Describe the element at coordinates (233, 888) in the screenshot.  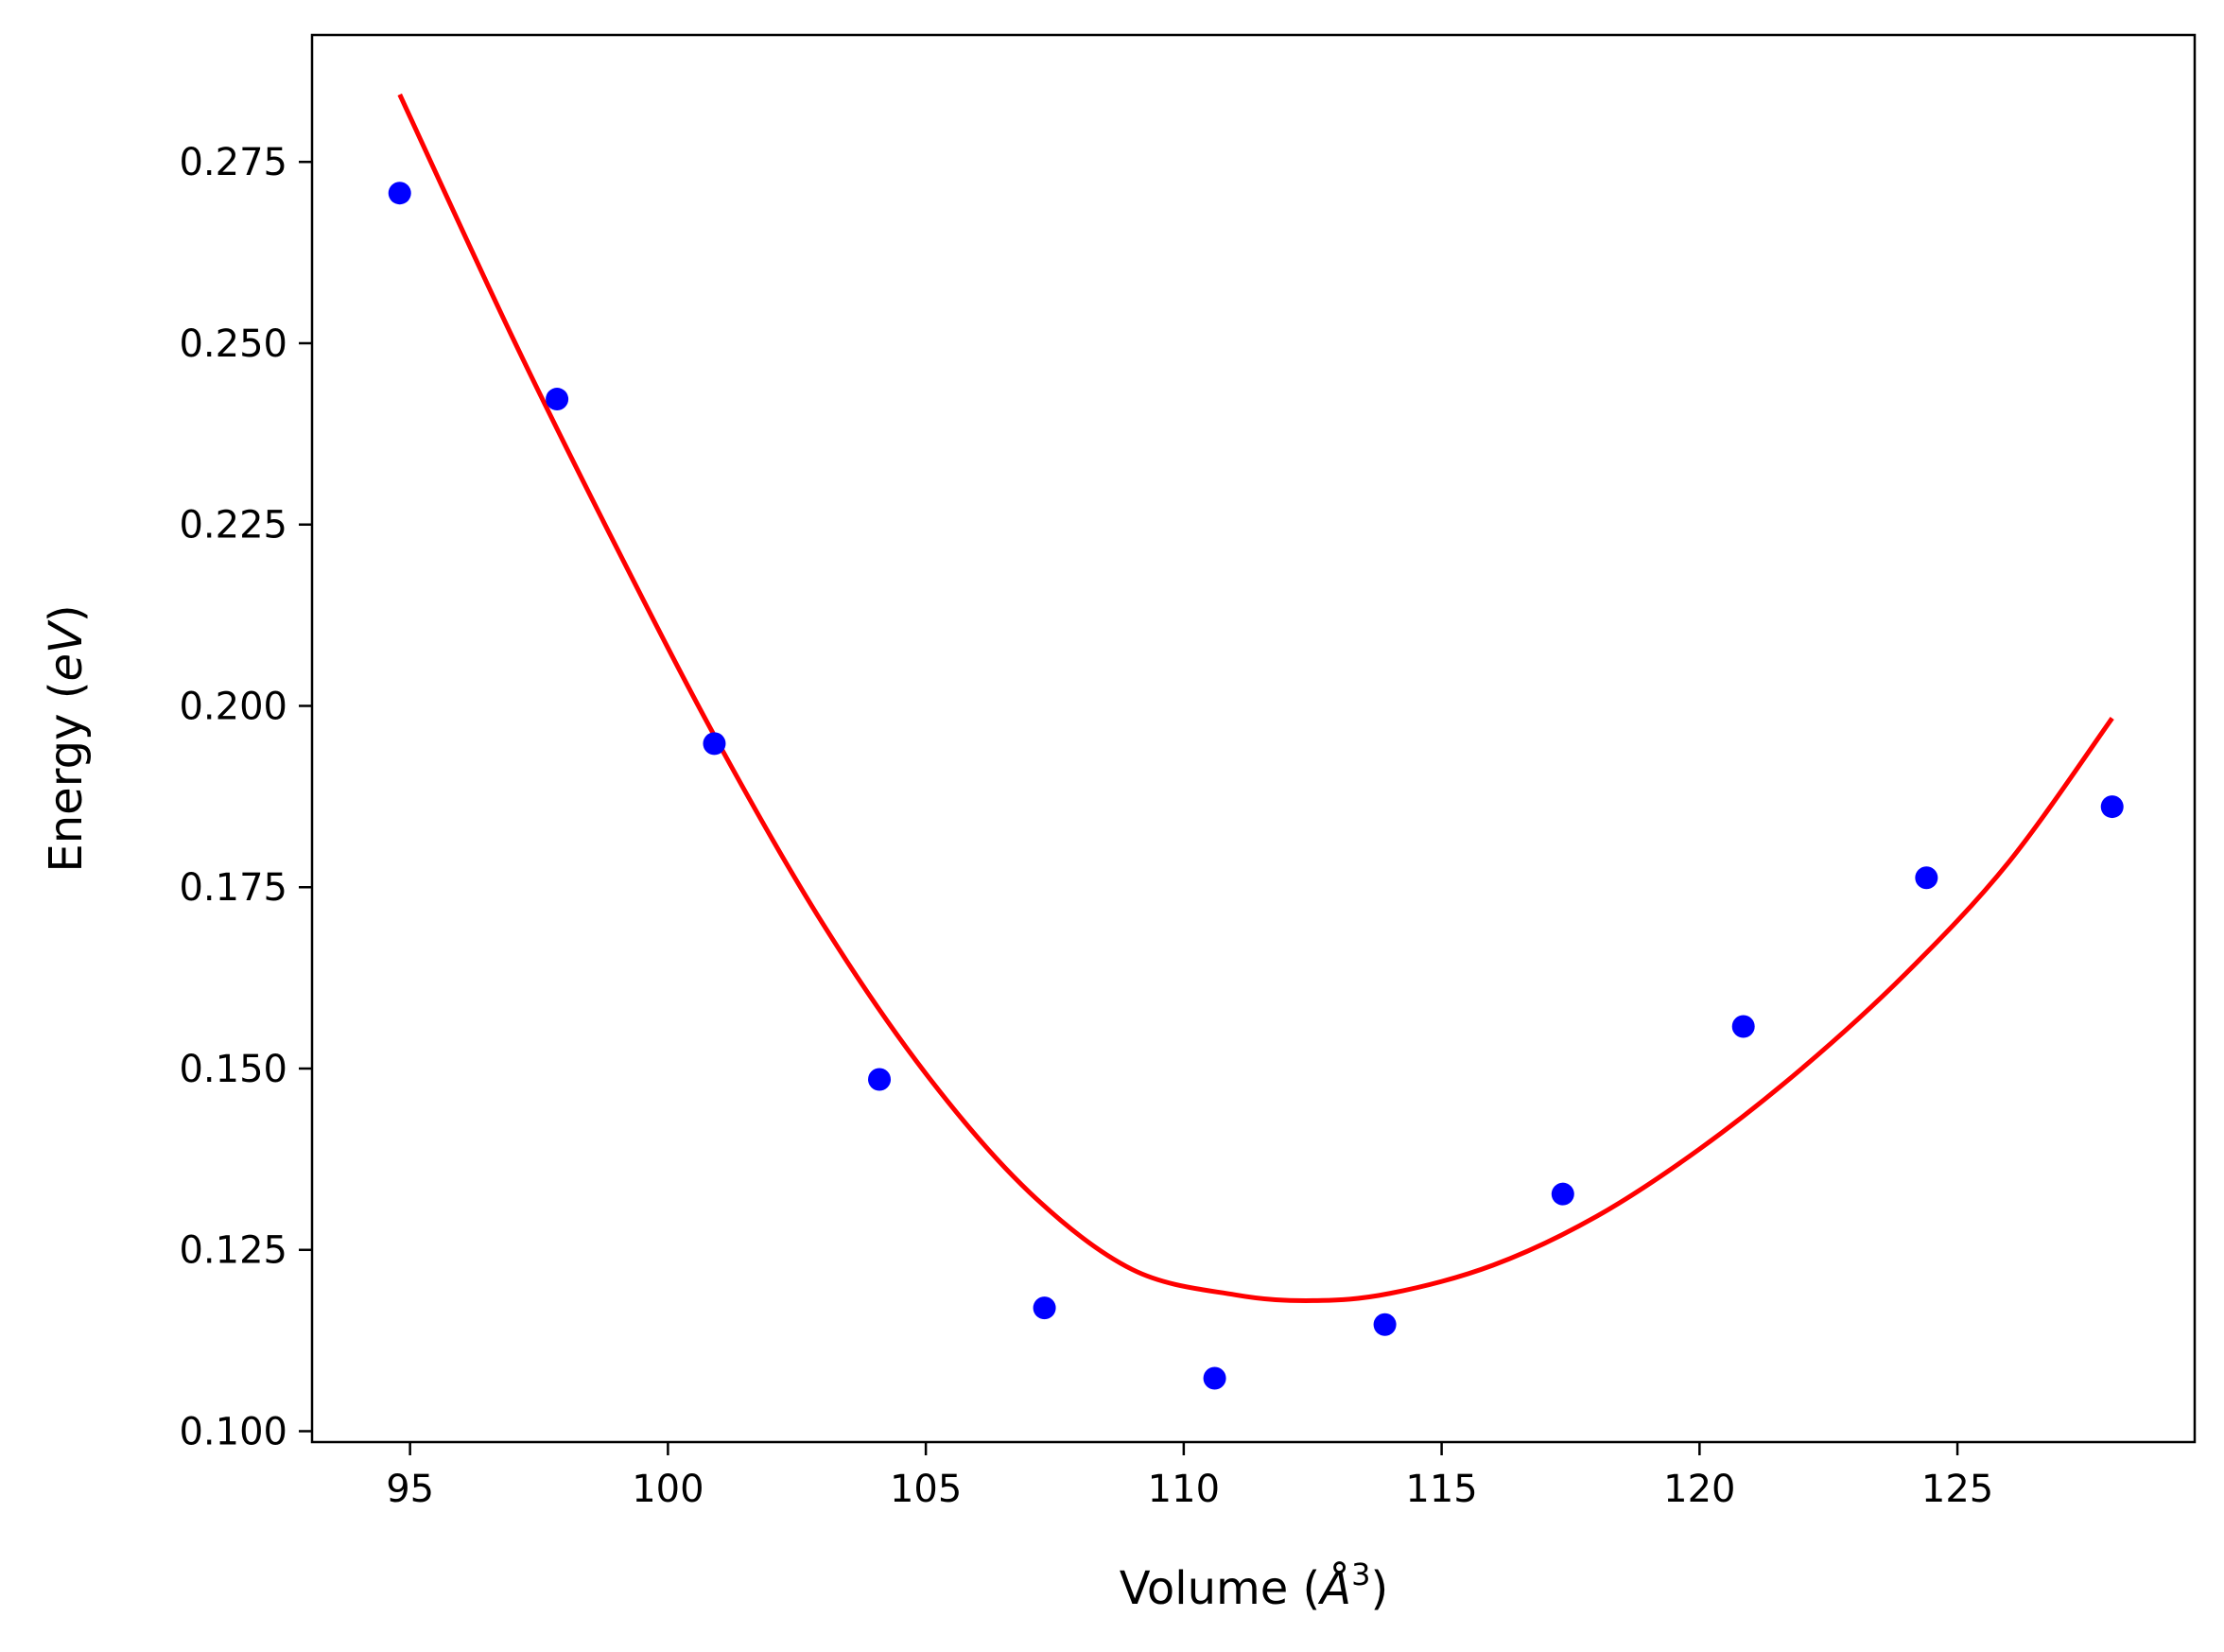
I see `y-tick-label: 0.175` at that location.